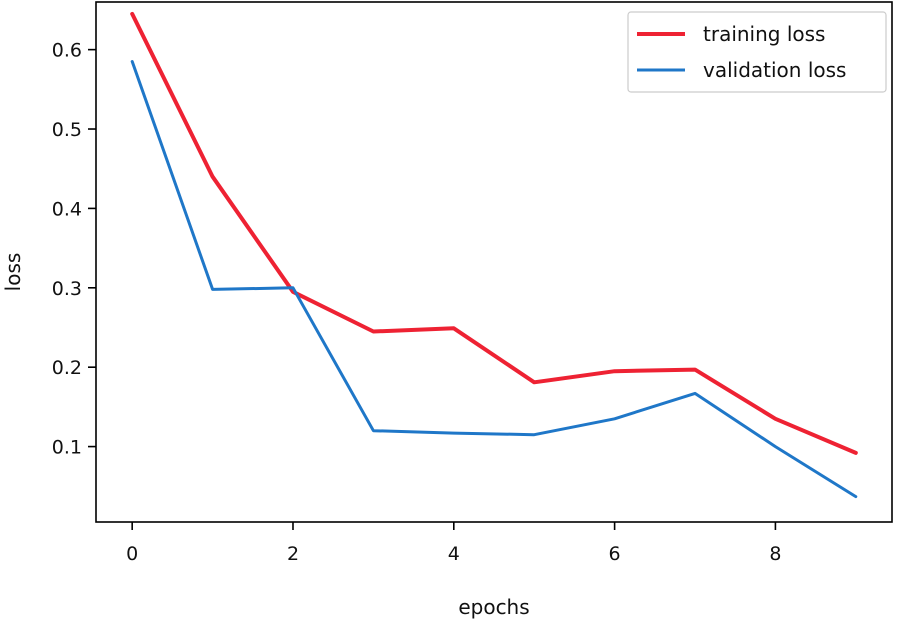  Describe the element at coordinates (67, 130) in the screenshot. I see `y-tick-label: 0.5` at that location.